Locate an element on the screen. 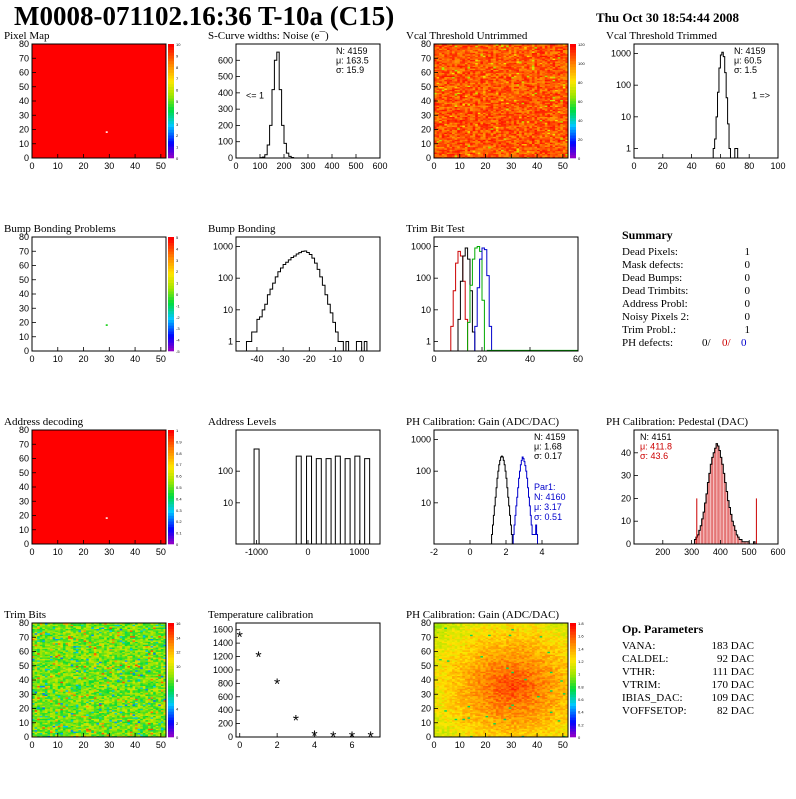 This screenshot has height=799, width=796. color-scale-label: 0.8 is located at coordinates (179, 453).